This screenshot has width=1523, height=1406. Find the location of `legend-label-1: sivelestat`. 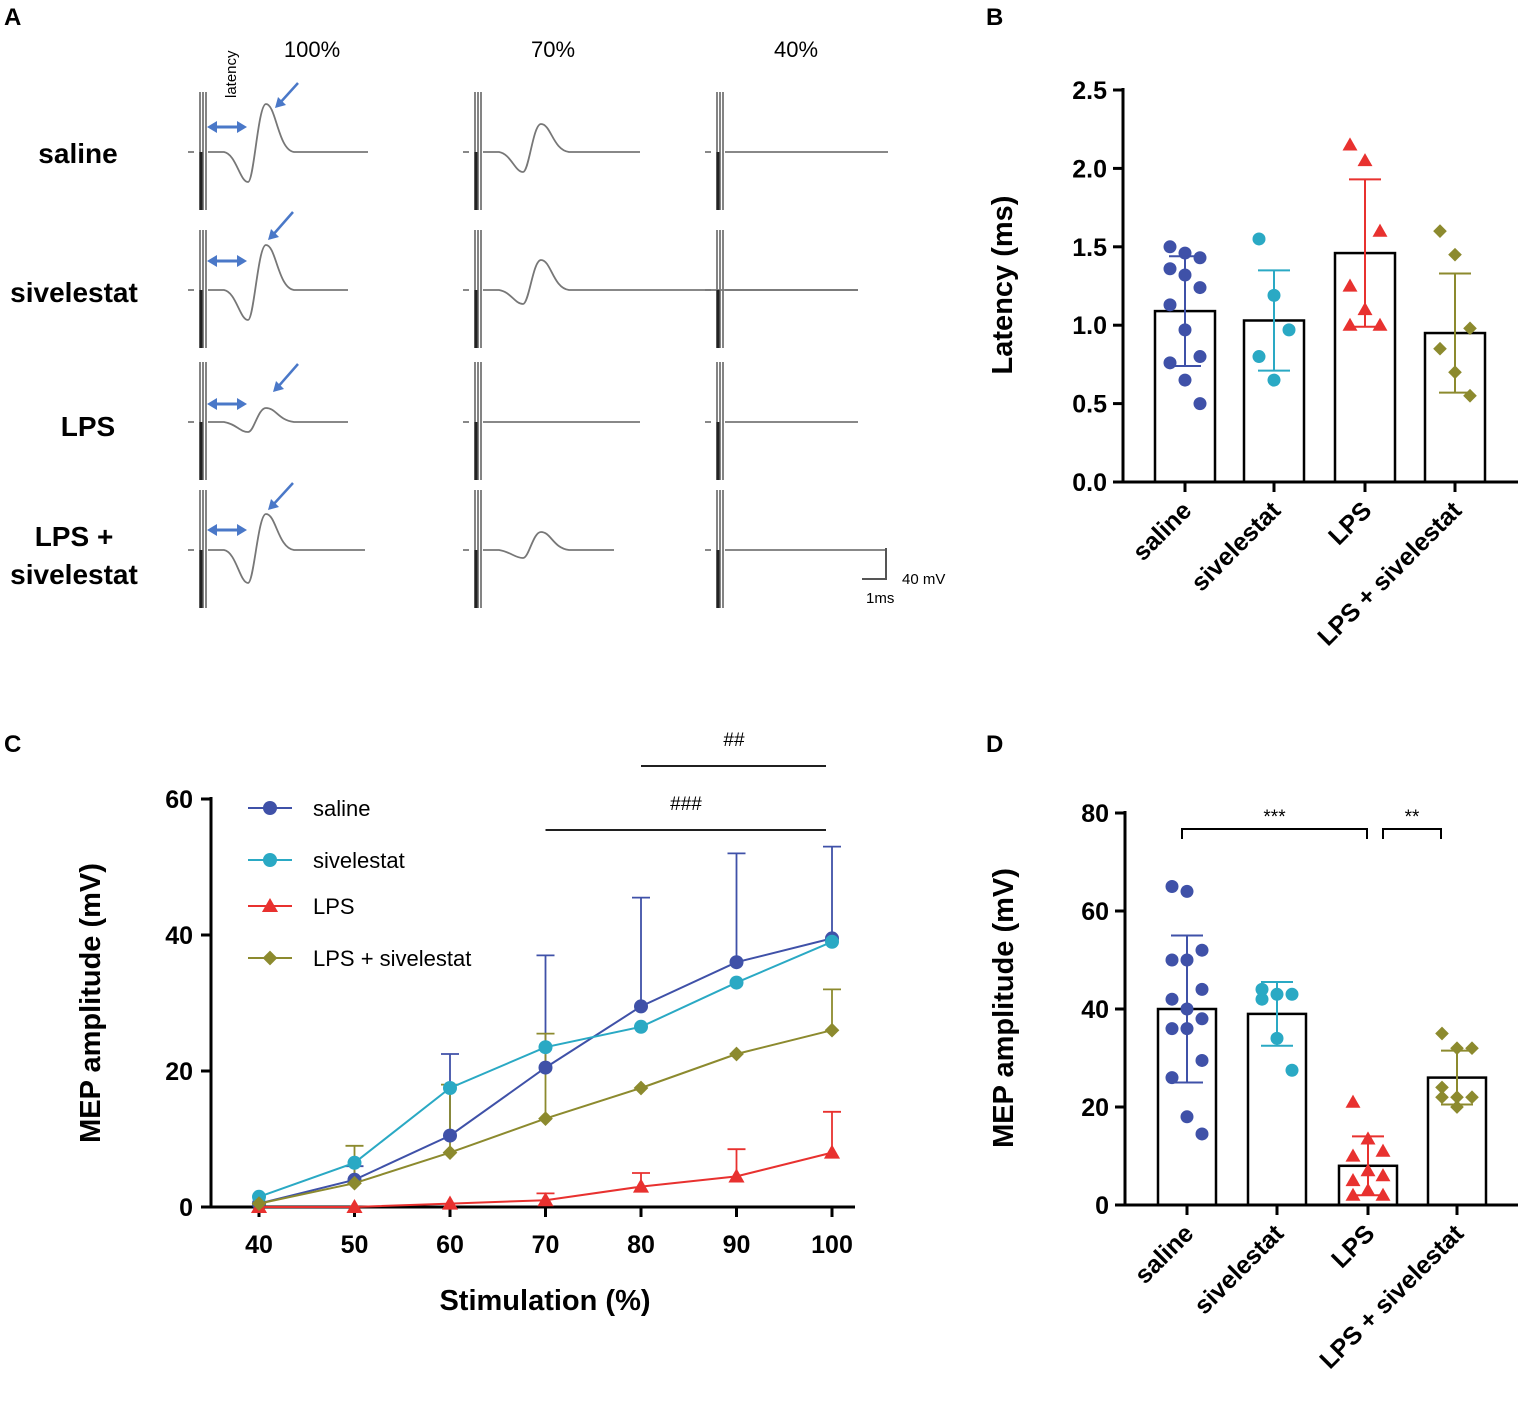

legend-label-1: sivelestat is located at coordinates (359, 860).